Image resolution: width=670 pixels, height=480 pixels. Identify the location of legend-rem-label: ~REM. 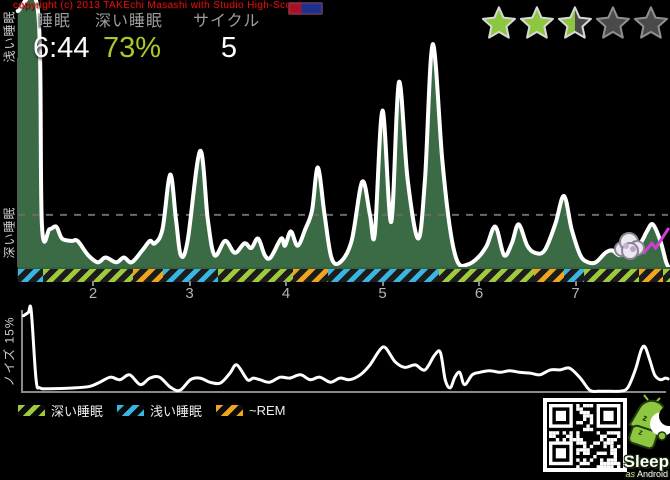
(267, 410).